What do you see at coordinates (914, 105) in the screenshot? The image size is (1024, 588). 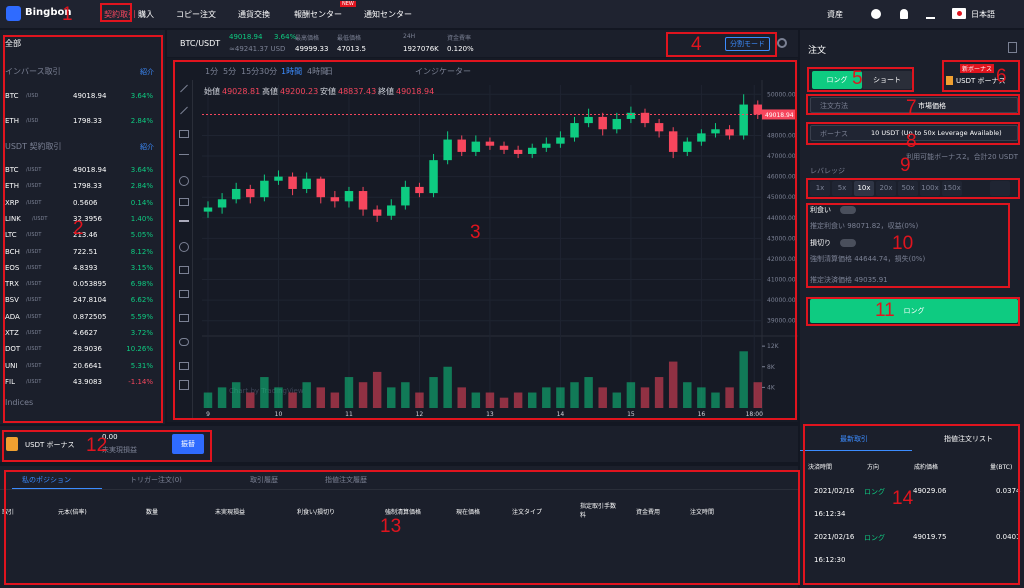 I see `method-field: 注文方法 市場価格` at bounding box center [914, 105].